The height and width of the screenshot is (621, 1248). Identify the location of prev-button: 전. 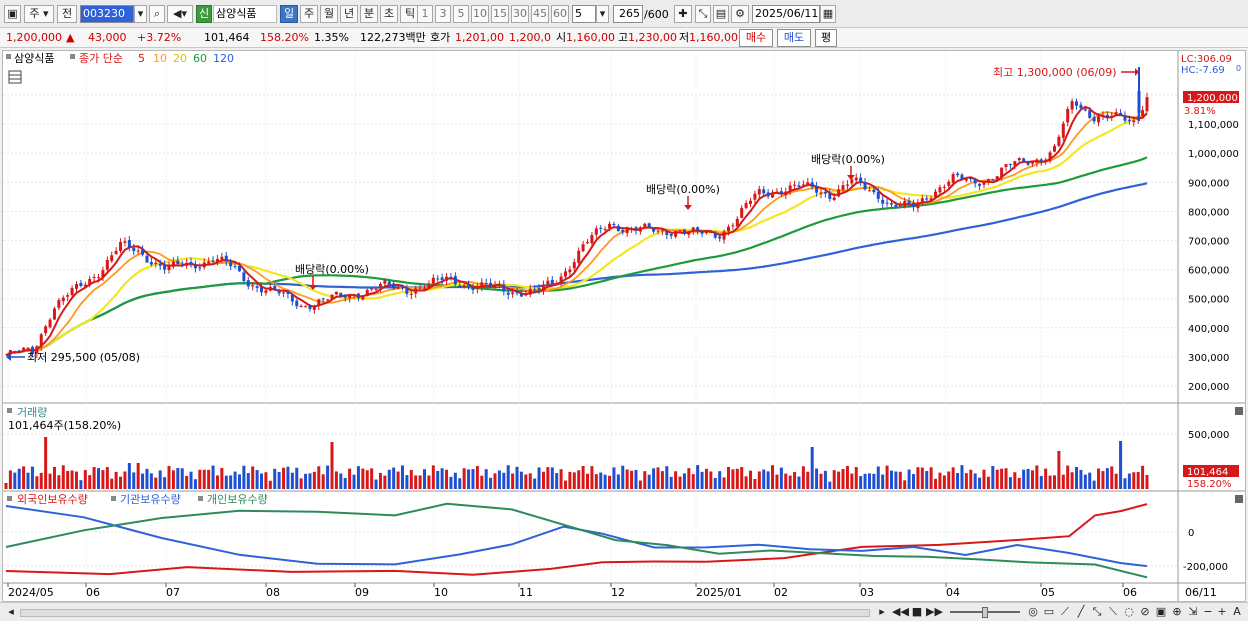
(67, 14).